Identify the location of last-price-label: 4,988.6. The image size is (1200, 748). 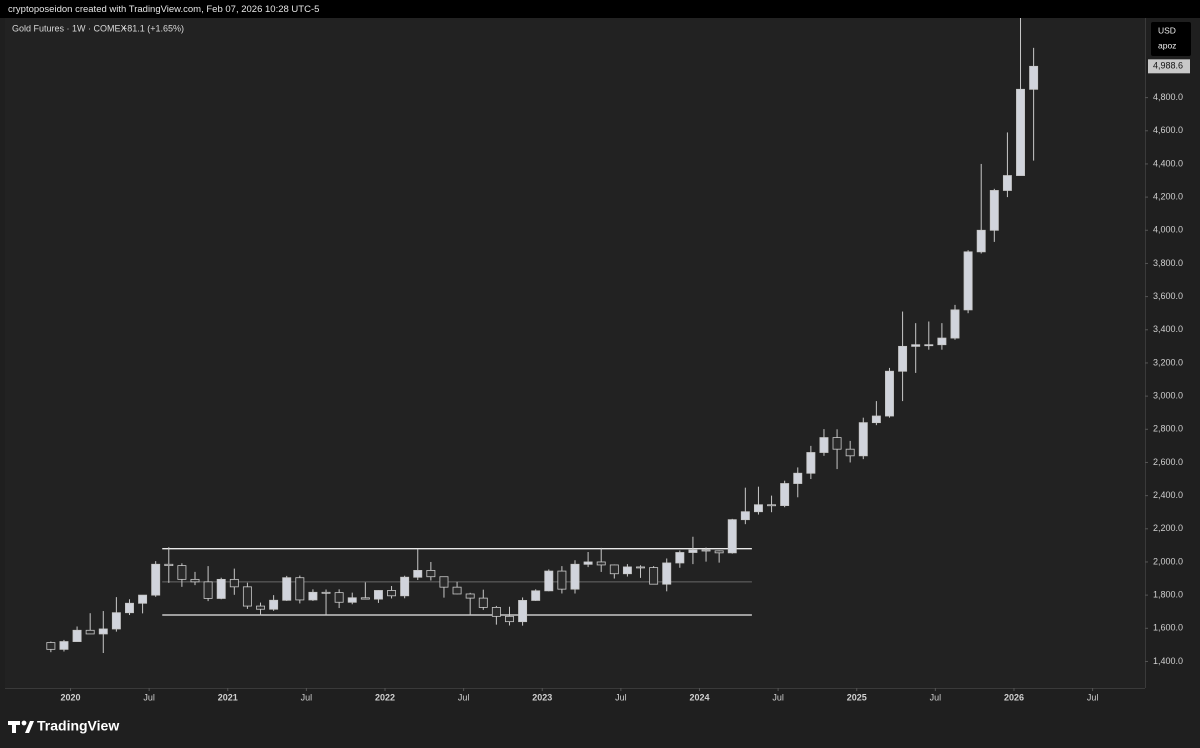
(1168, 66).